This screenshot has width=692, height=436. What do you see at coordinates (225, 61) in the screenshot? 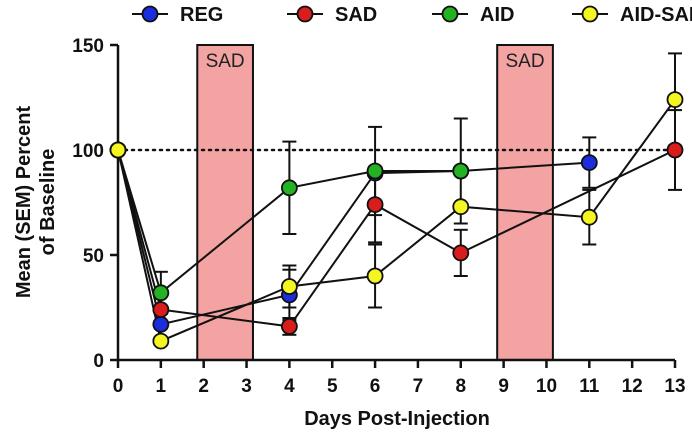
I see `shaded-region-label-1: SAD` at bounding box center [225, 61].